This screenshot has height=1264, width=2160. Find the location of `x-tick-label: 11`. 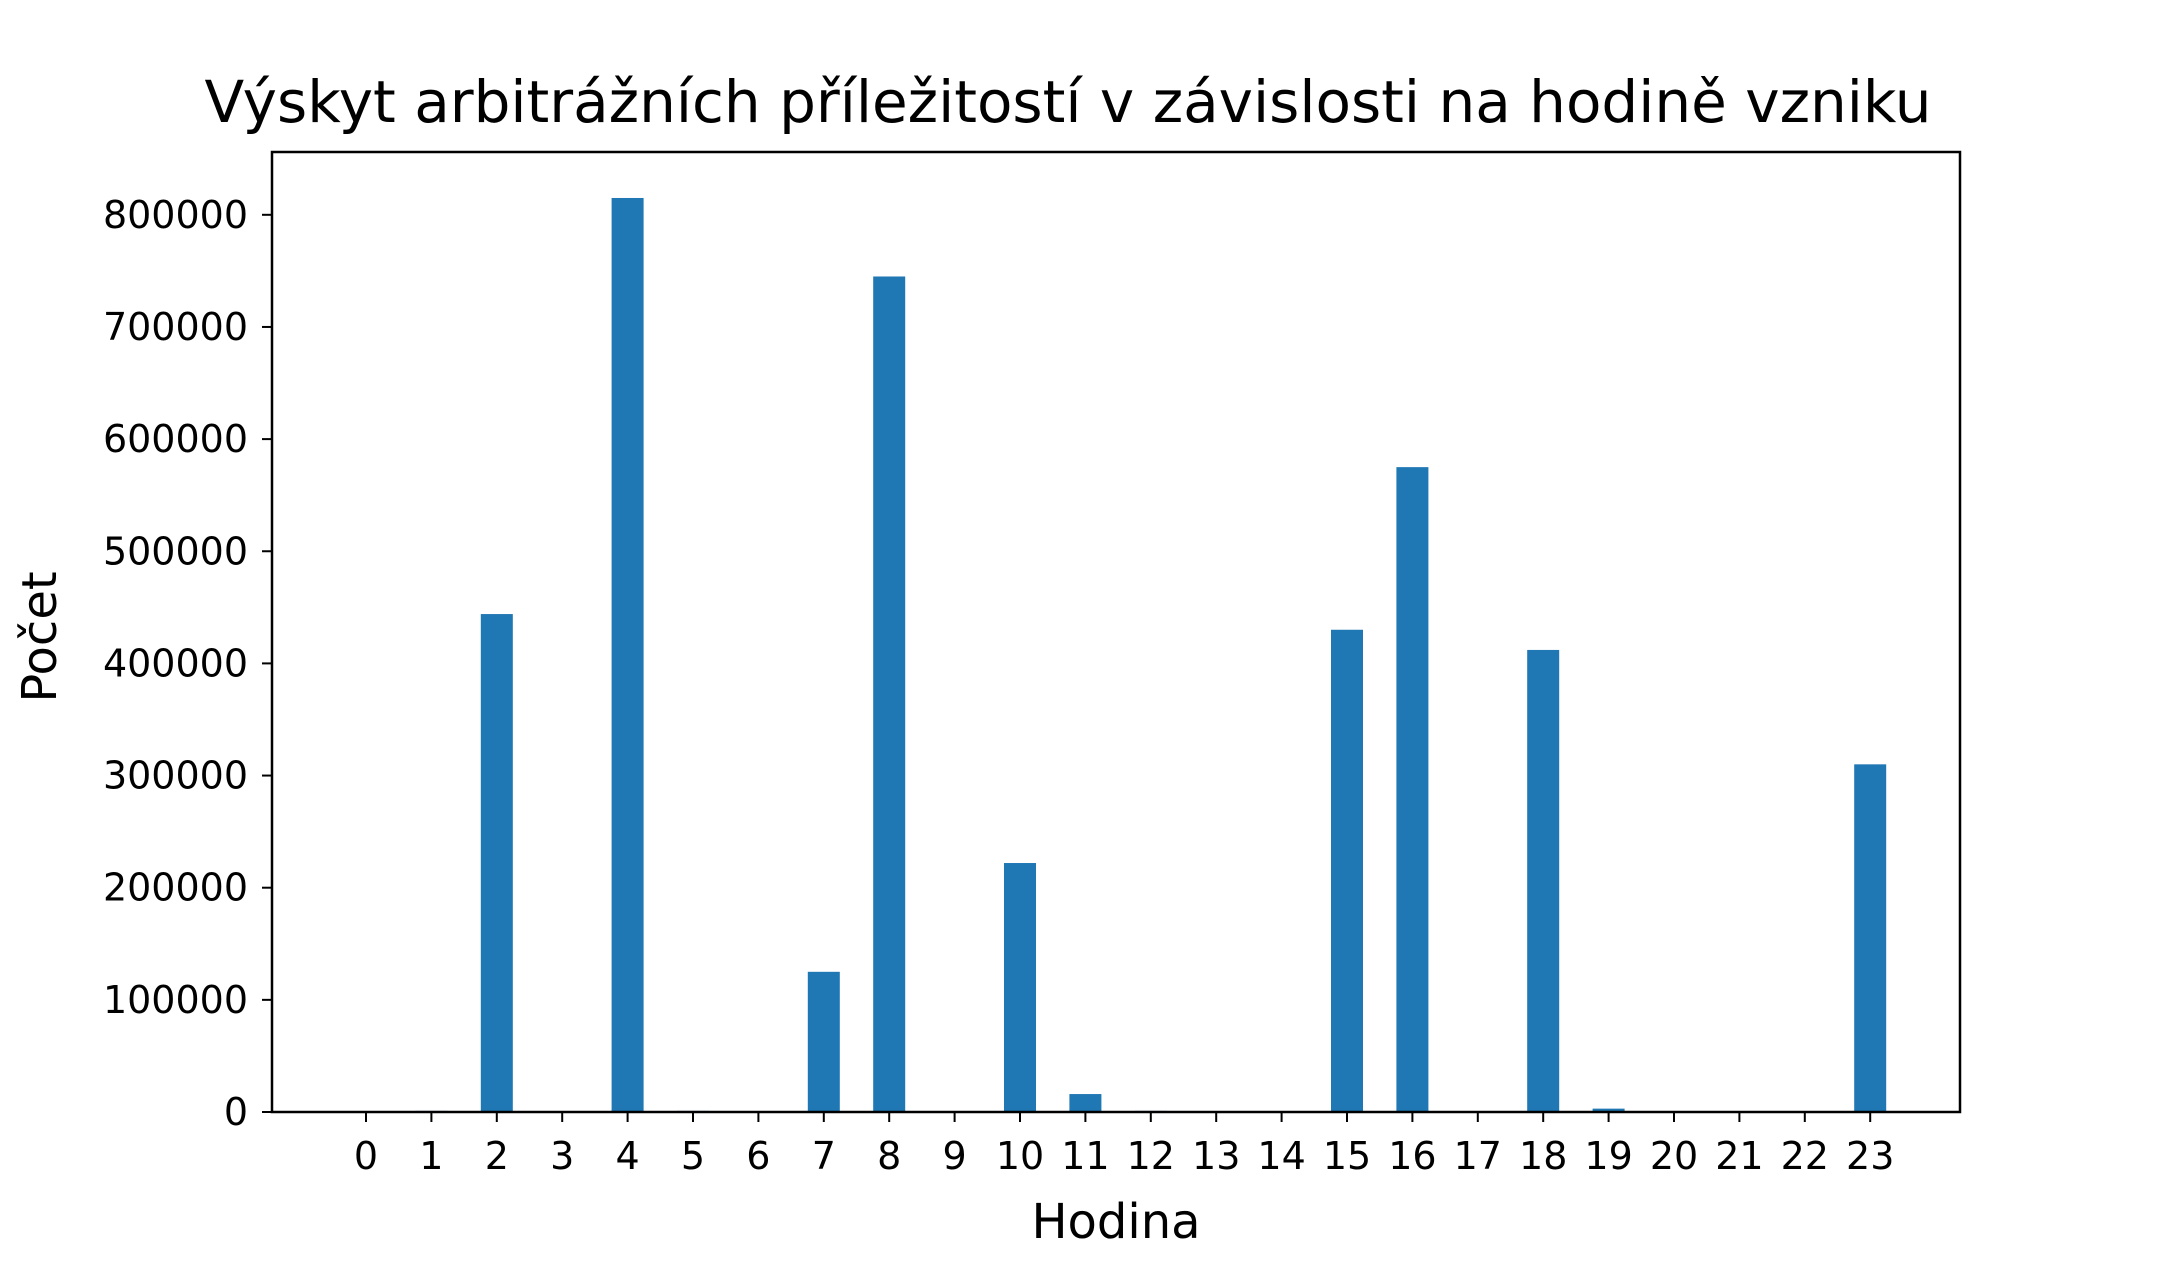

x-tick-label: 11 is located at coordinates (1085, 1156).